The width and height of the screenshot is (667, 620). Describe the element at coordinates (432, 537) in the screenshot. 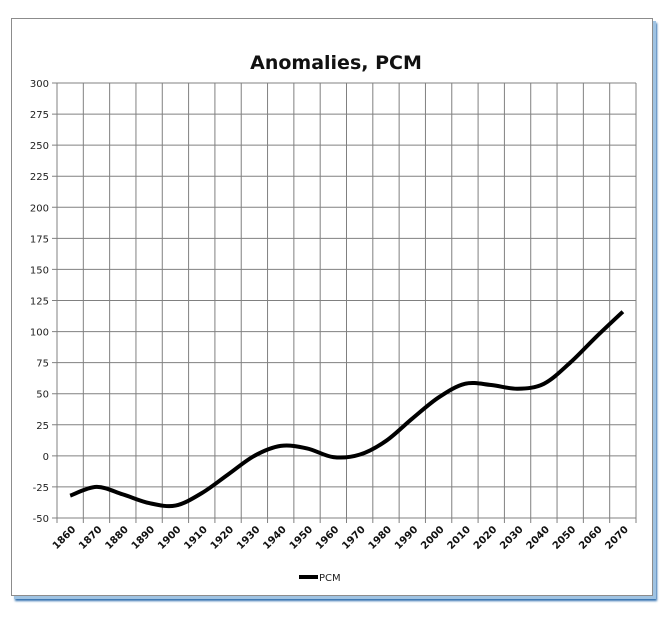

I see `x-tick-label: 2000` at that location.